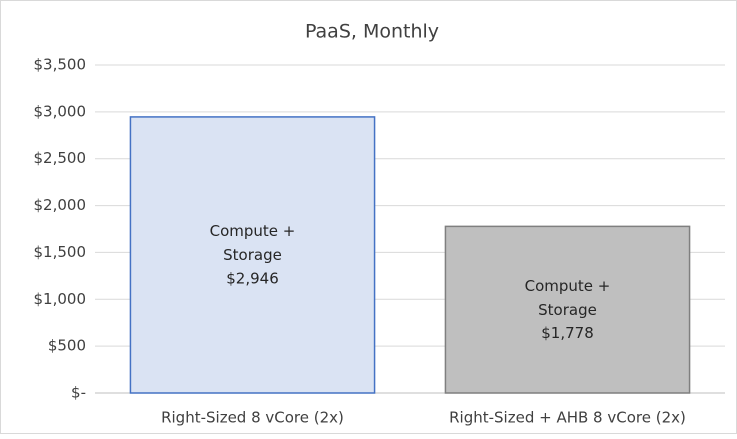 The image size is (737, 439). What do you see at coordinates (60, 158) in the screenshot?
I see `y-tick-label: $2,500` at bounding box center [60, 158].